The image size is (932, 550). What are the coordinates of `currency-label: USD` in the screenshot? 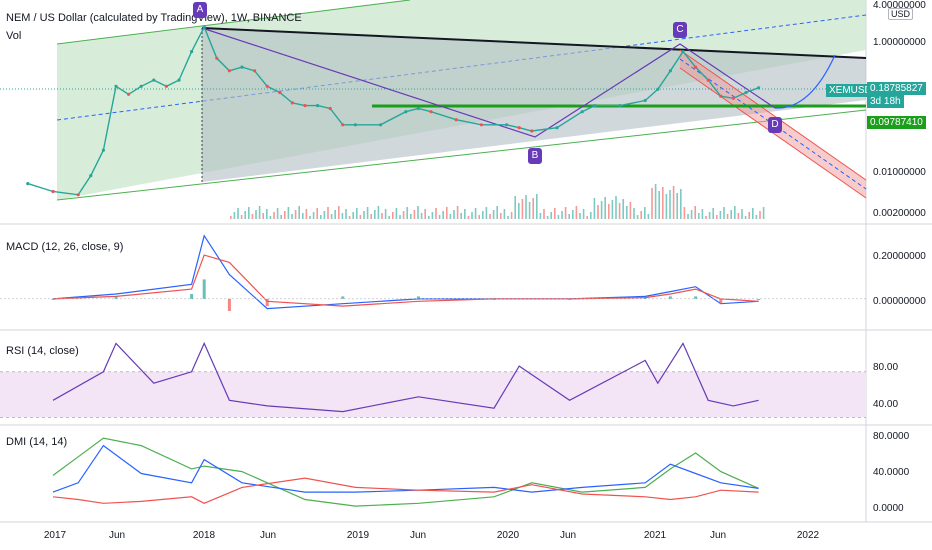 It's located at (901, 14).